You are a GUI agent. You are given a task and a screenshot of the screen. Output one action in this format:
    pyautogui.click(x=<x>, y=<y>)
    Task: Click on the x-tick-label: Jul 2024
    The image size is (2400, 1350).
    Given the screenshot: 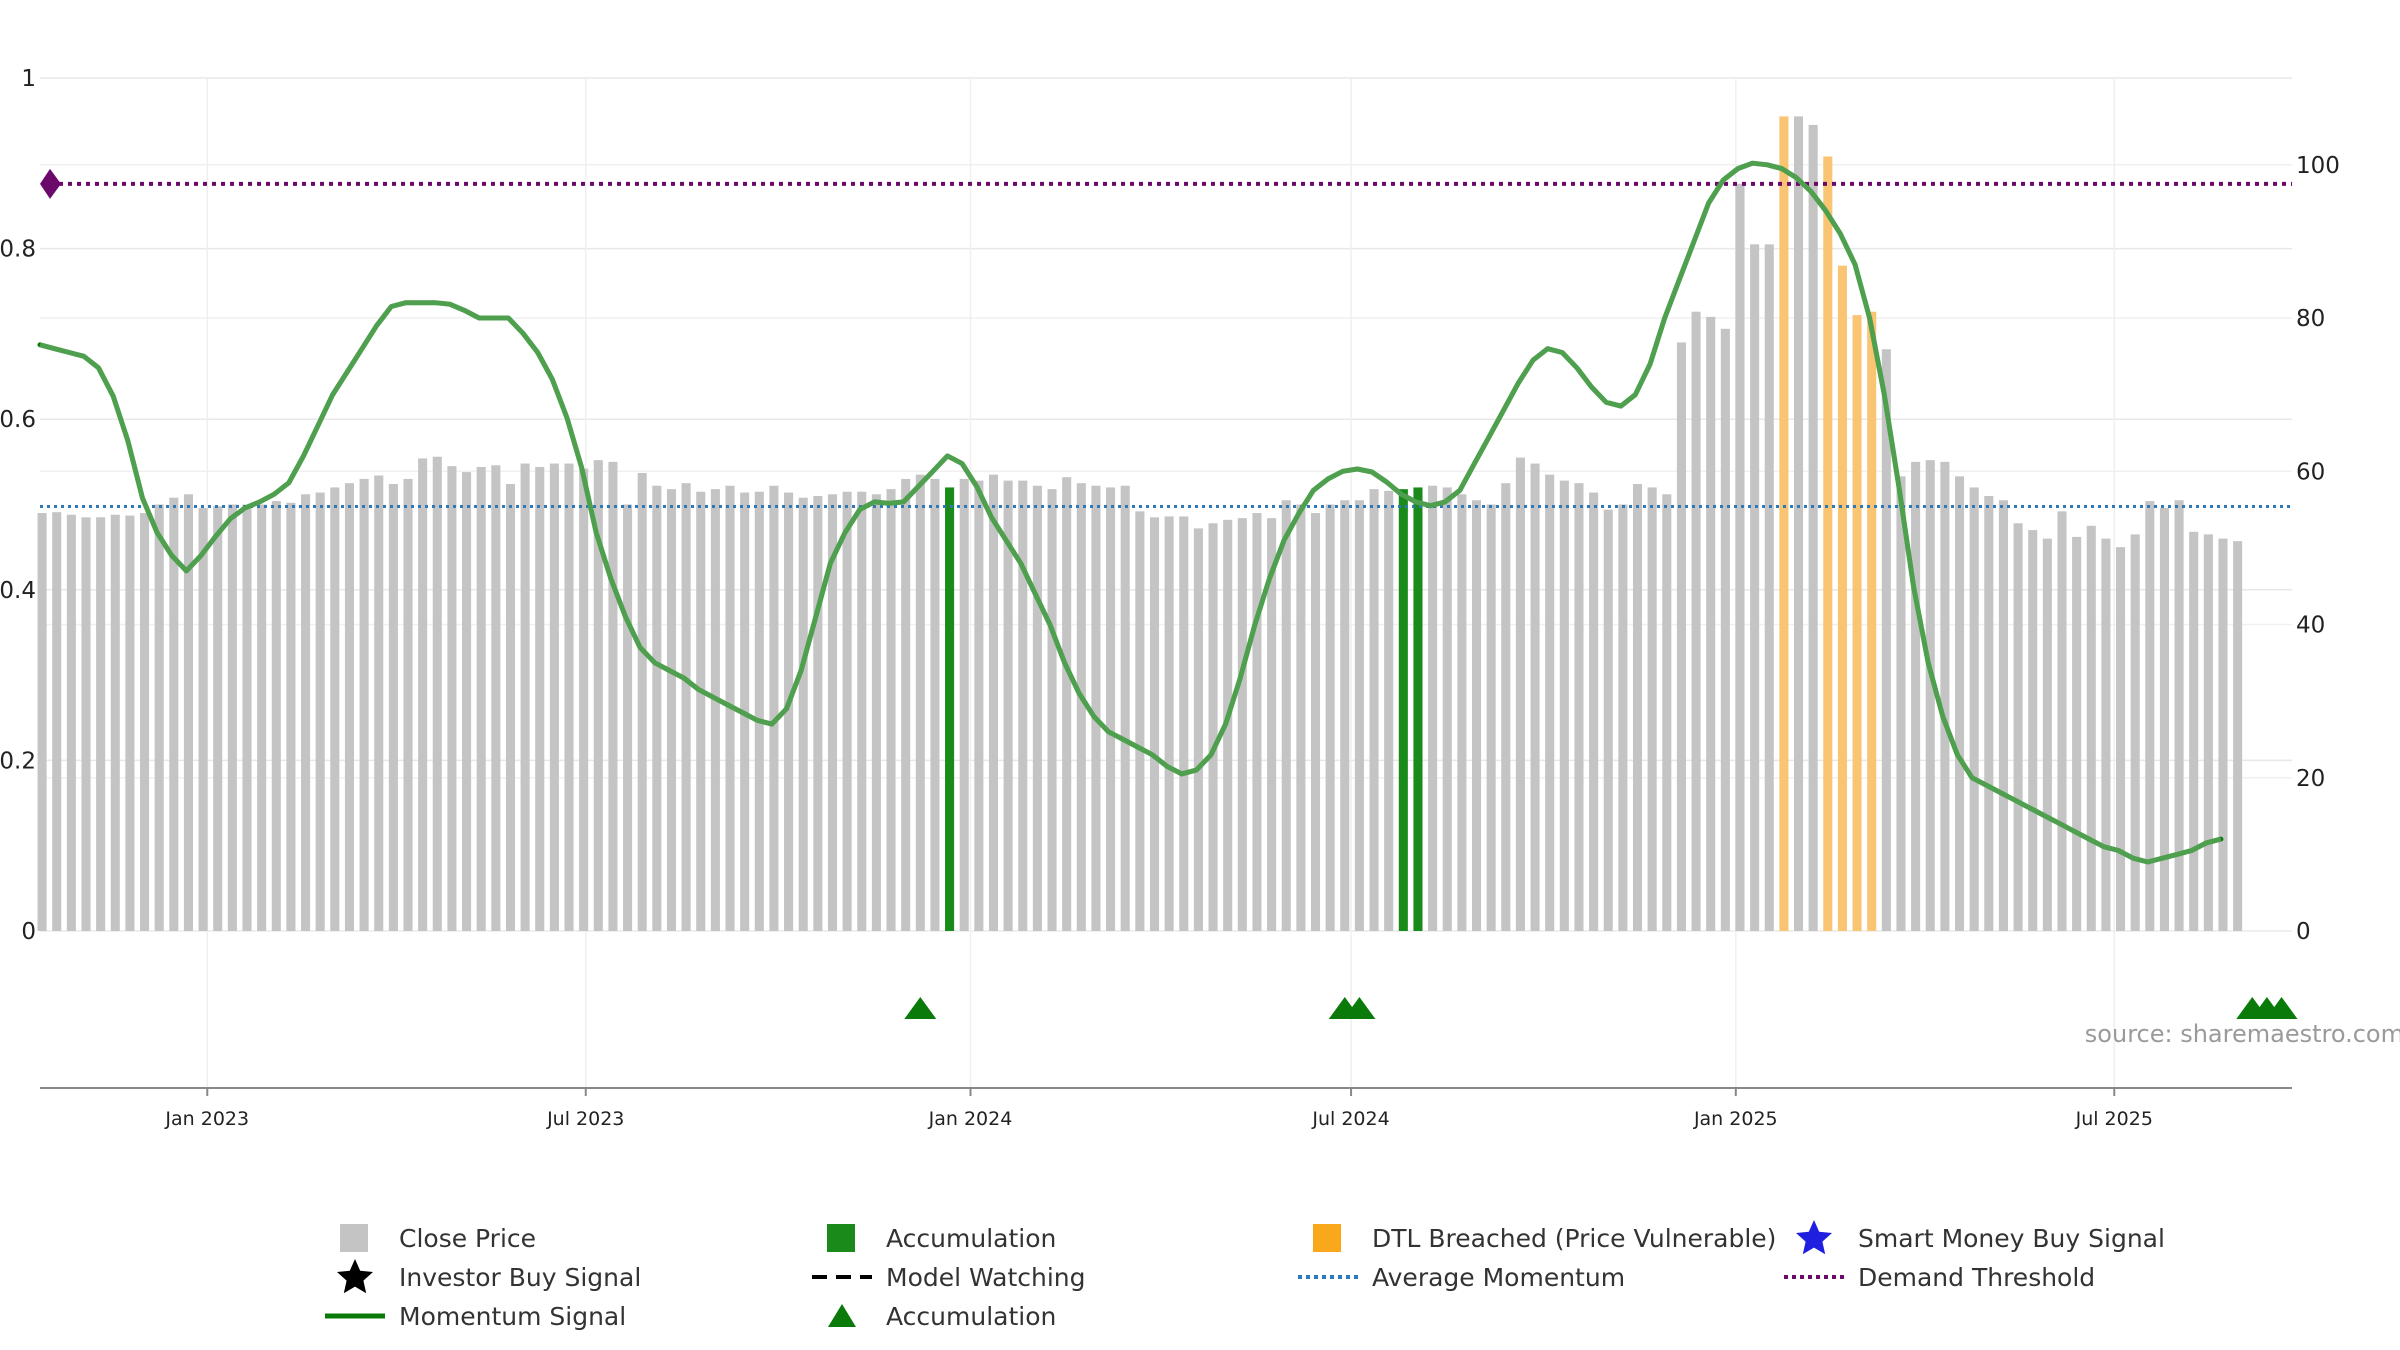 What is the action you would take?
    pyautogui.click(x=1350, y=1119)
    